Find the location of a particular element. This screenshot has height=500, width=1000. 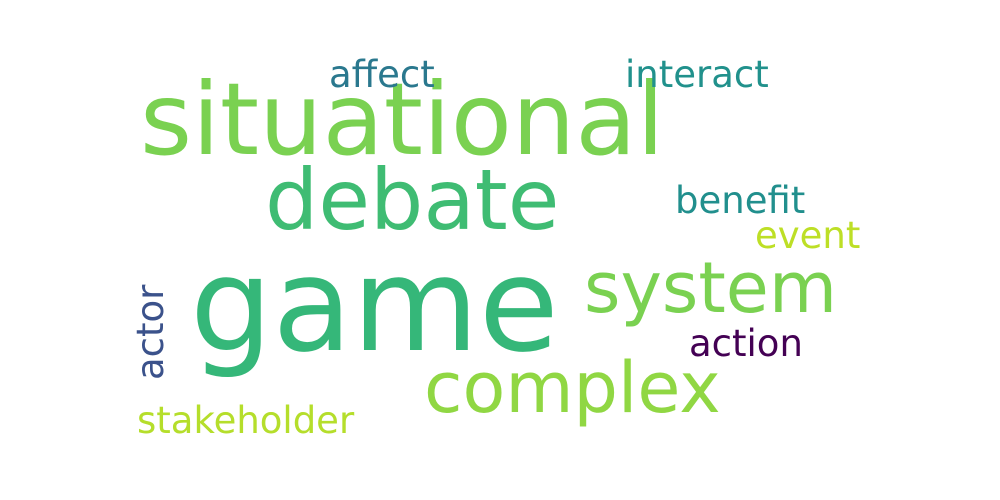

word-stakeholder: stakeholder is located at coordinates (246, 420).